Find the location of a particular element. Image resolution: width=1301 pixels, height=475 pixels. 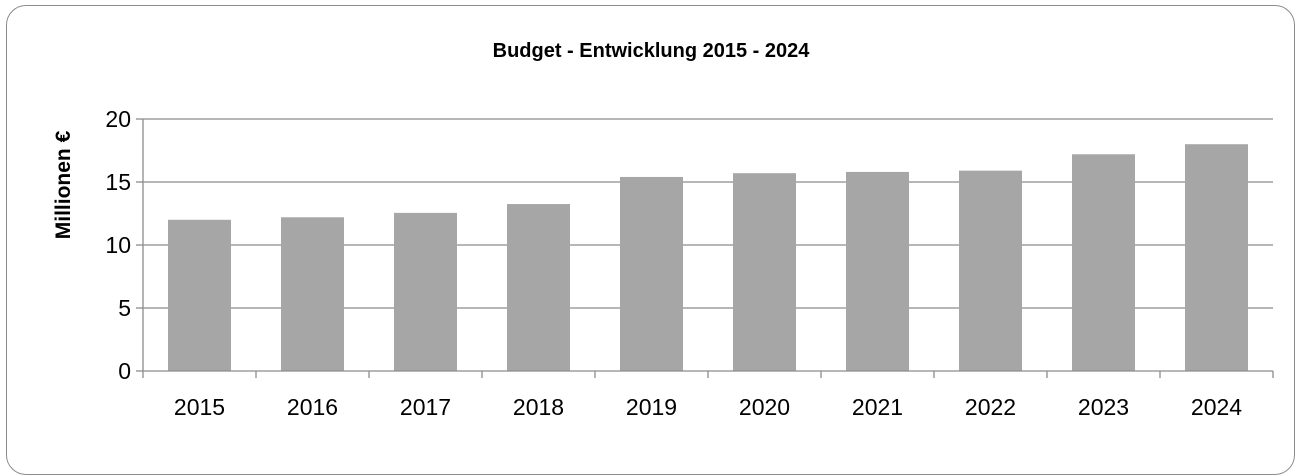

x-tick-label: 2024 is located at coordinates (1216, 407).